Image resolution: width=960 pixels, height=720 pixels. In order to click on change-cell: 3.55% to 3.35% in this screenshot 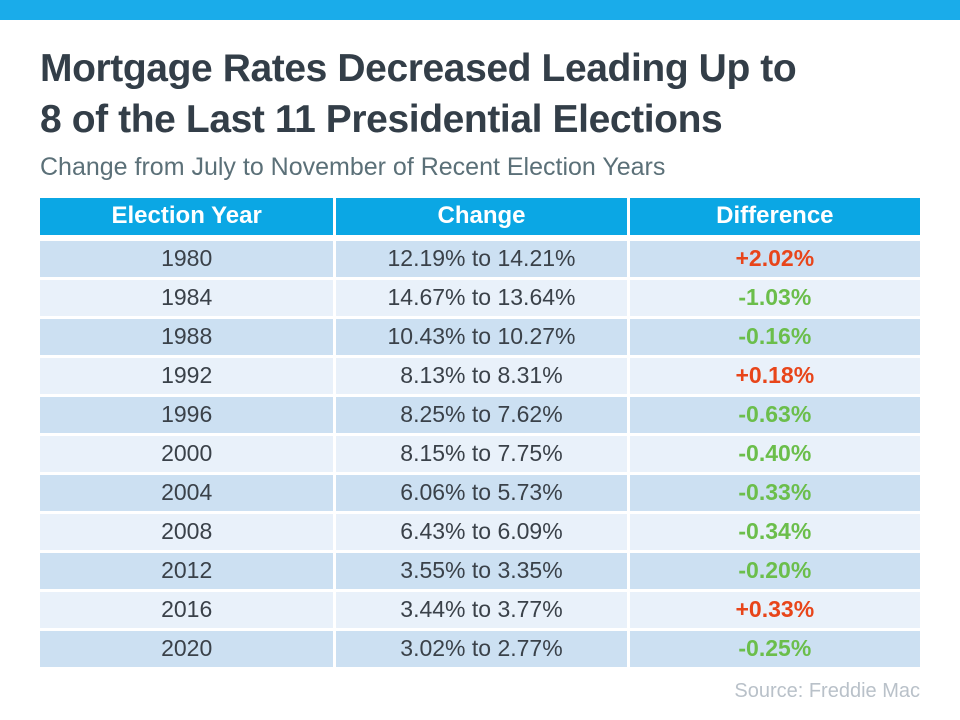, I will do `click(480, 569)`.